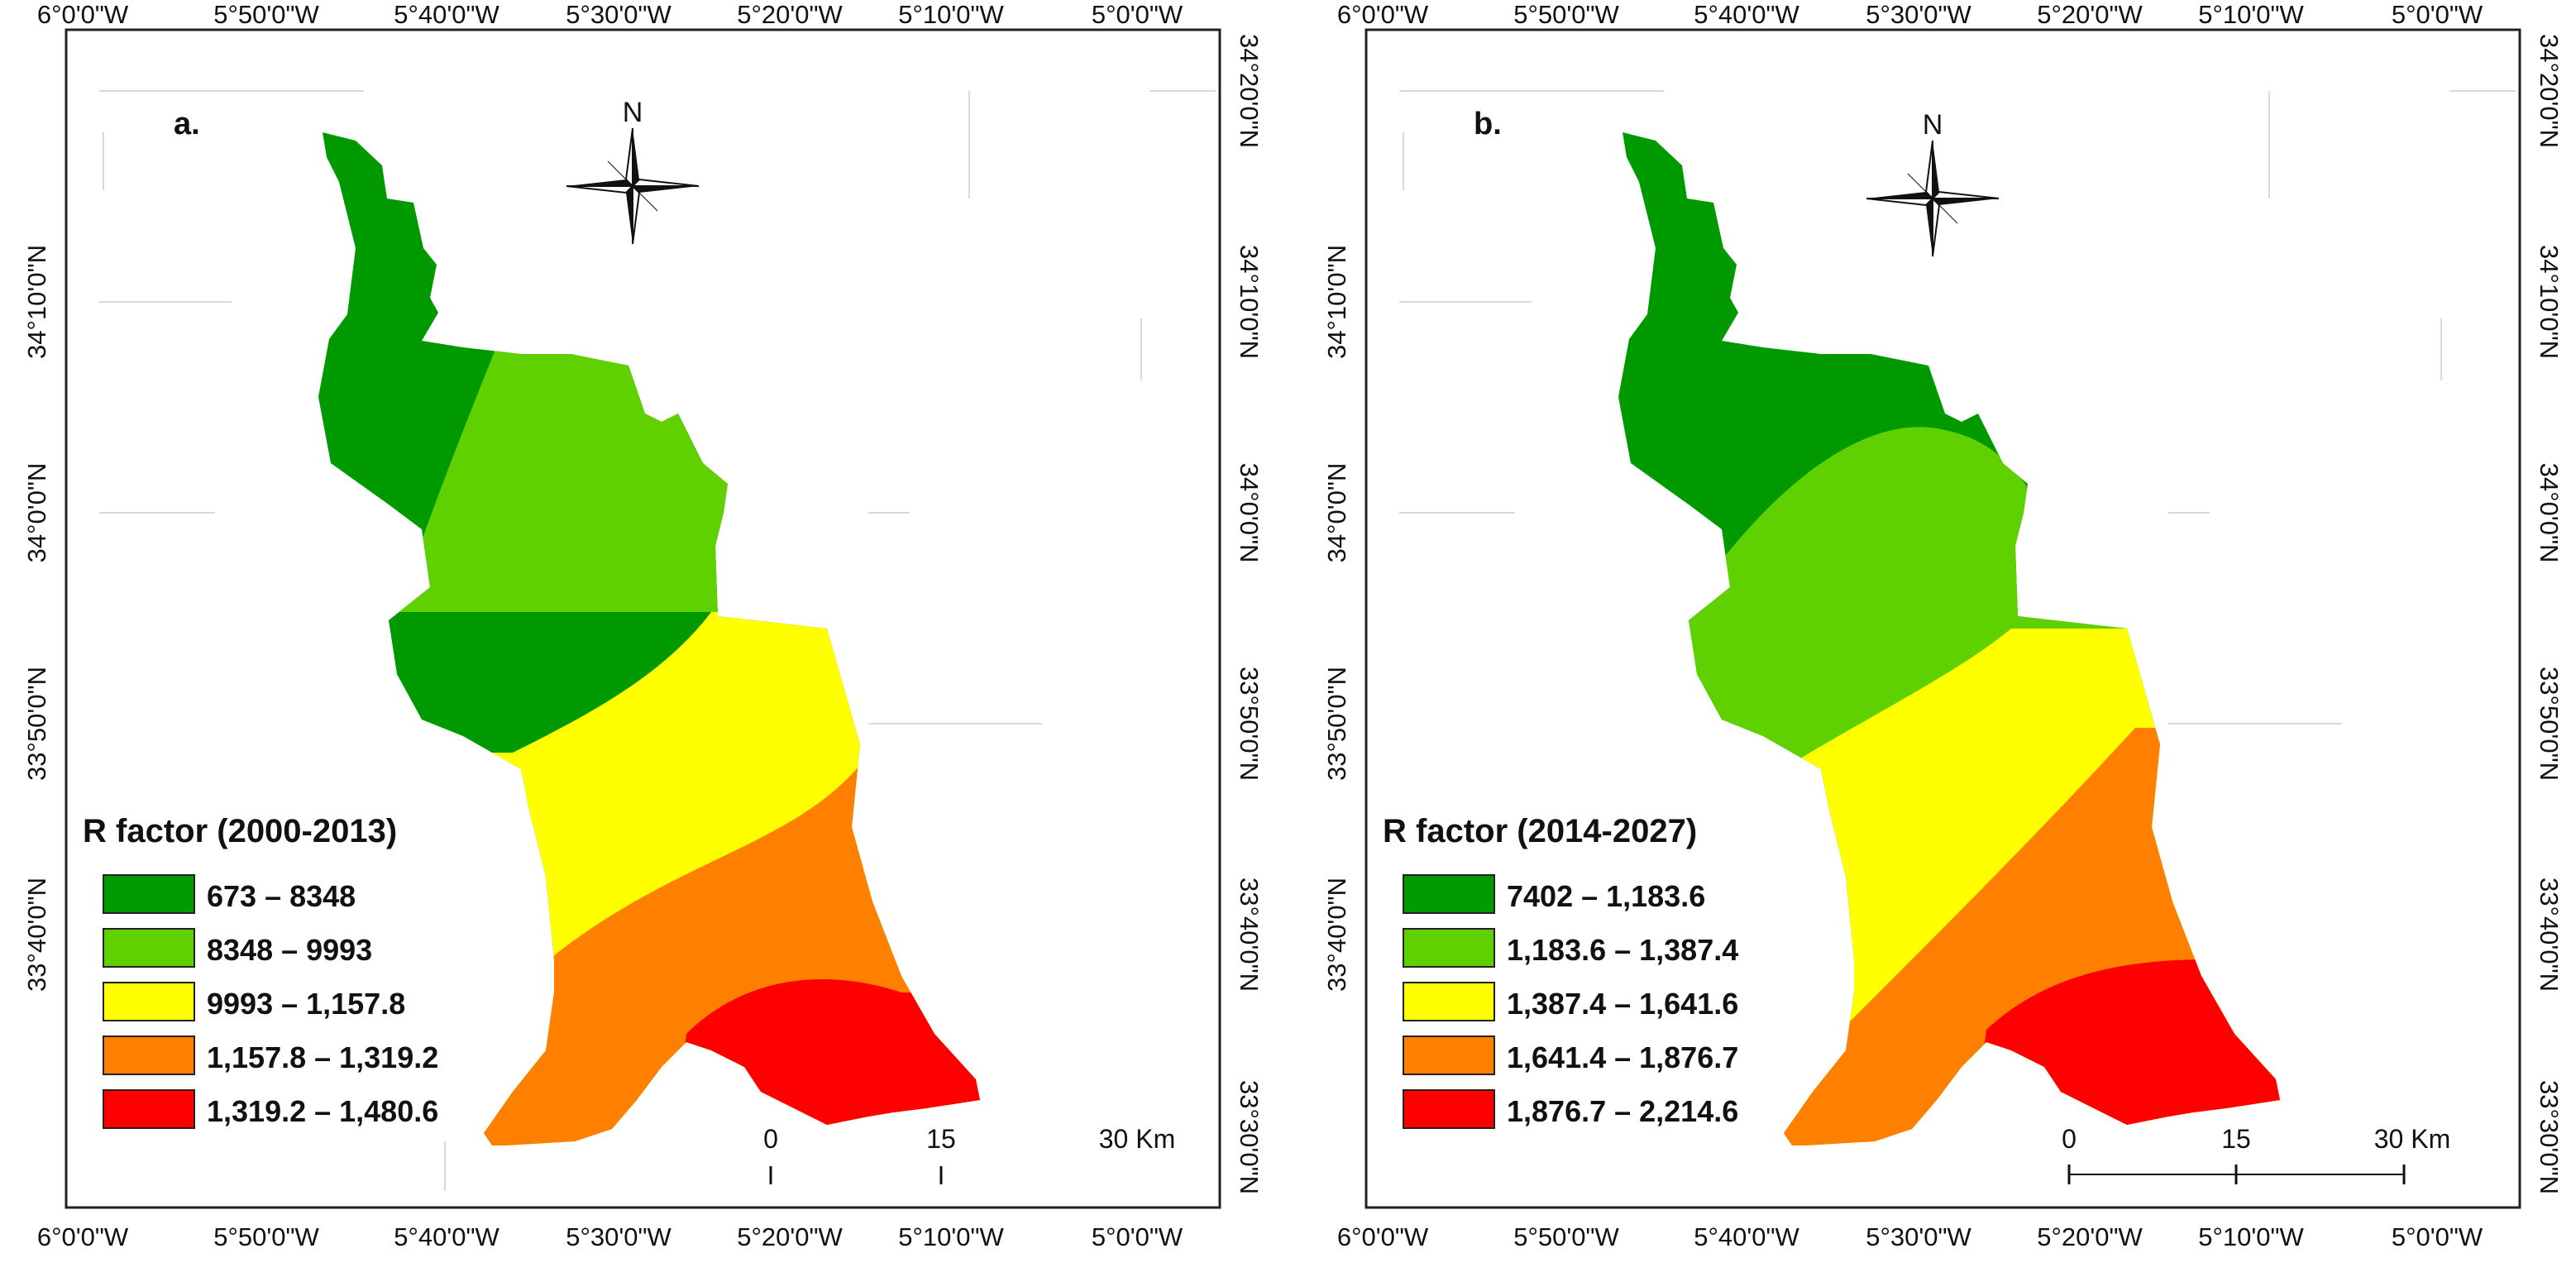 This screenshot has height=1277, width=2576. What do you see at coordinates (1622, 1111) in the screenshot?
I see `legend-class-5-b: 1,876.7 – 2,214.6` at bounding box center [1622, 1111].